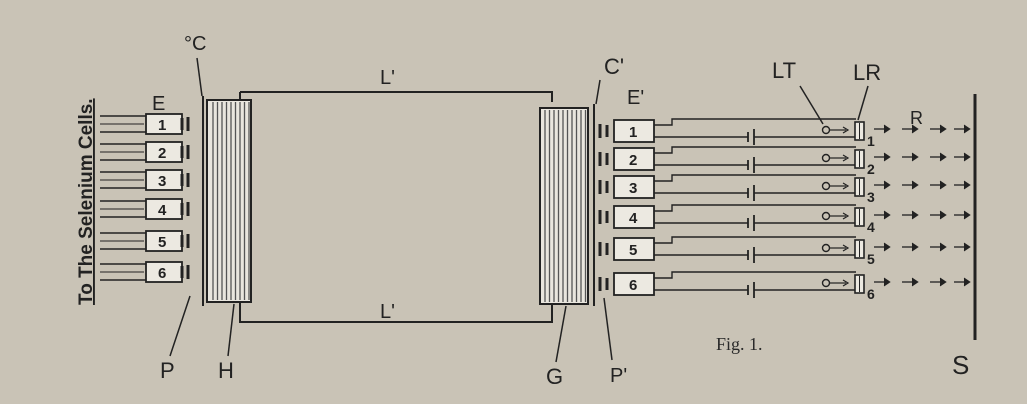 This screenshot has height=404, width=1027. I want to click on output-number: 2, so click(871, 169).